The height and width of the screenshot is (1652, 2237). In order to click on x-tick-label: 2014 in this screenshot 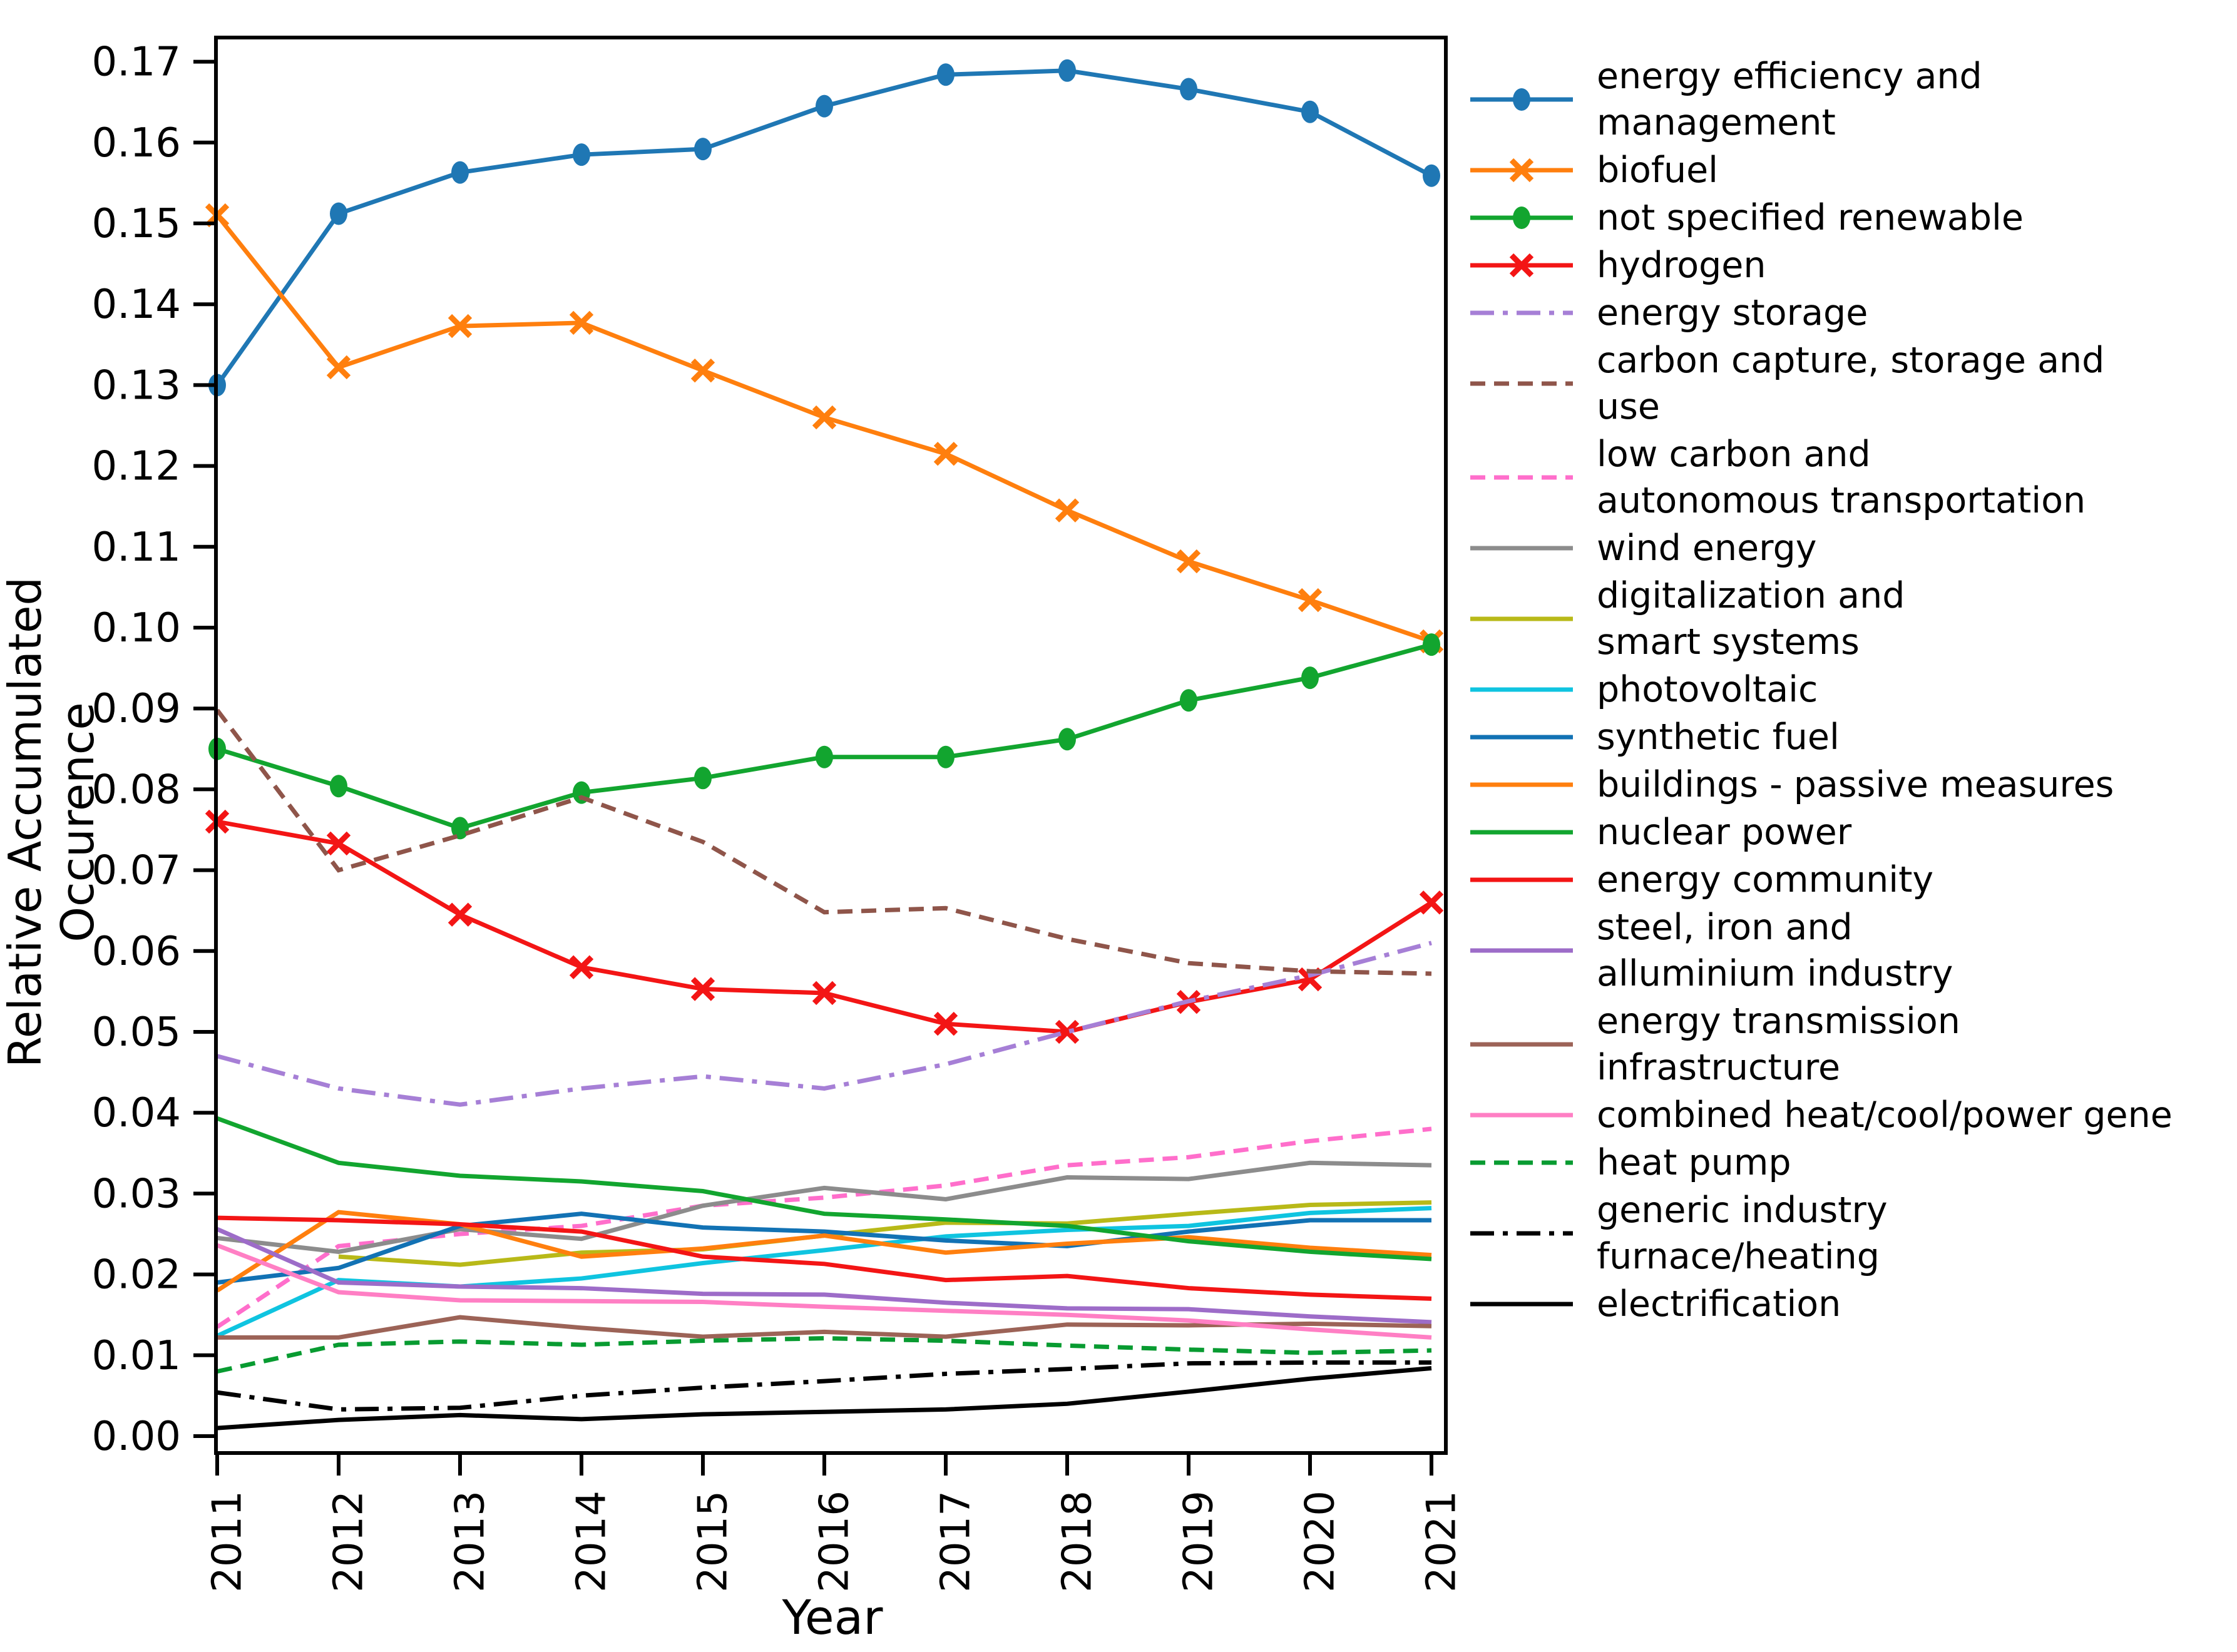, I will do `click(592, 1542)`.